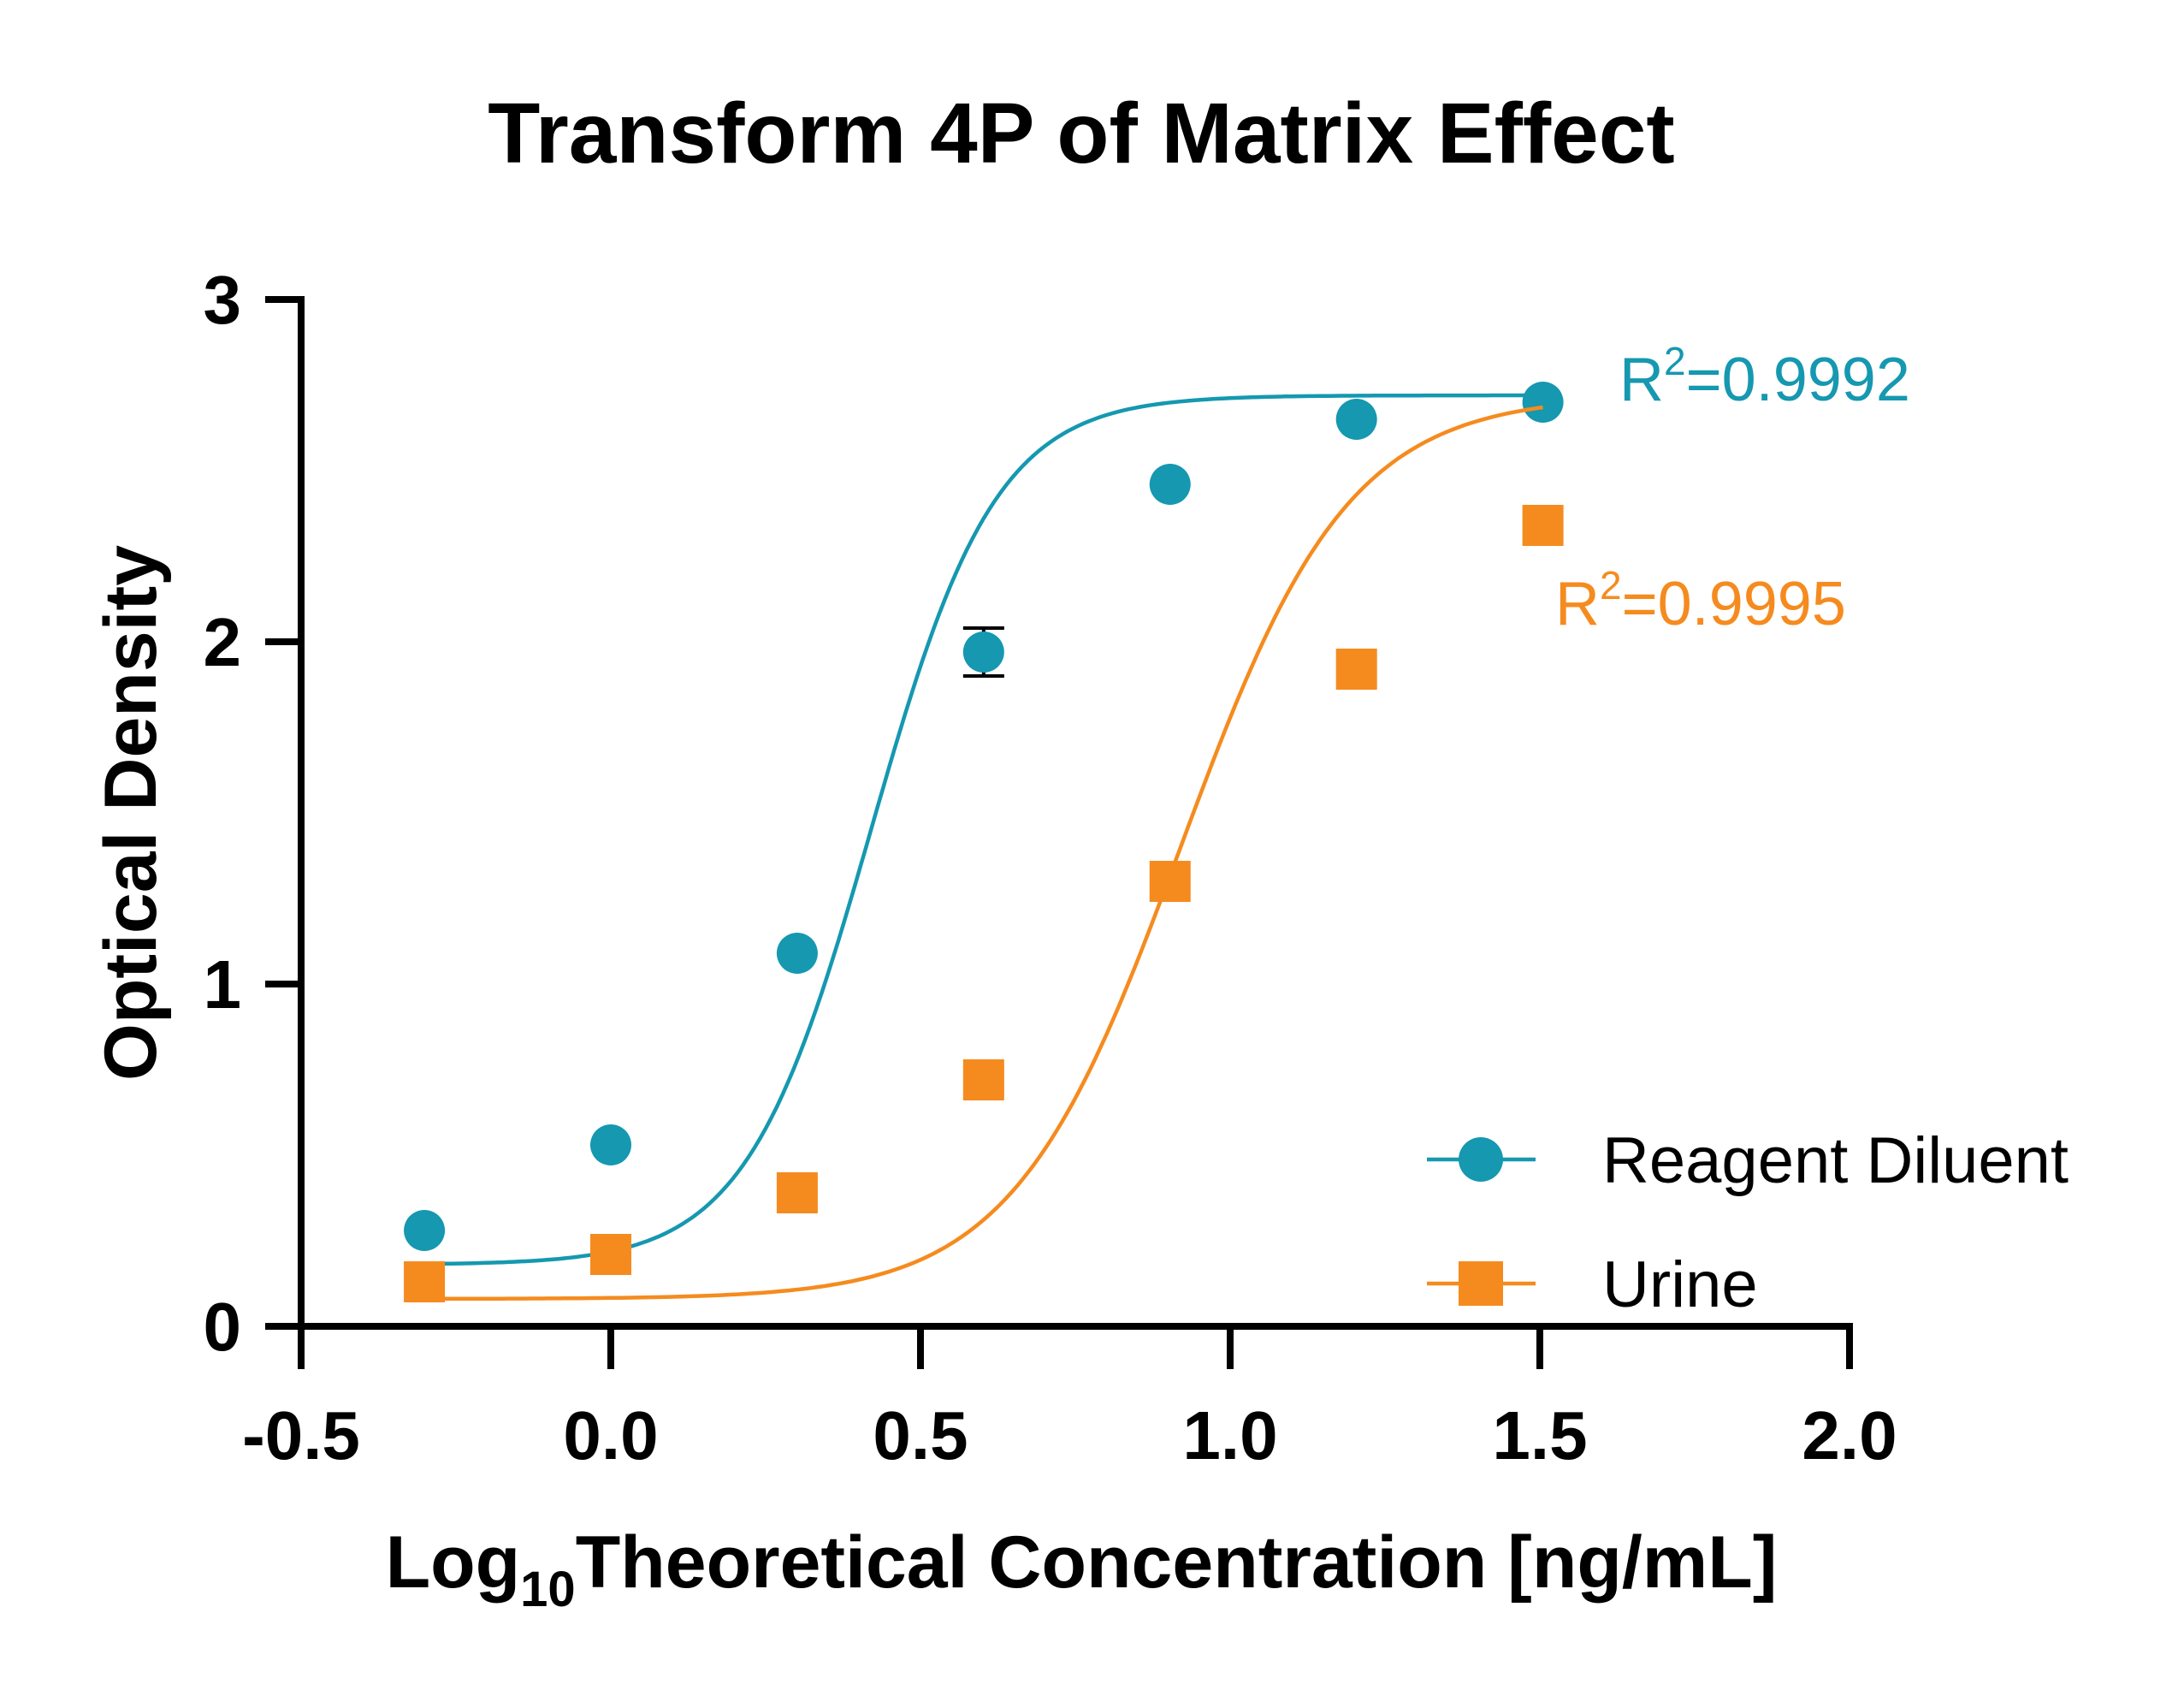  Describe the element at coordinates (1481, 1159) in the screenshot. I see `legend-marker-reagent-diluent` at that location.